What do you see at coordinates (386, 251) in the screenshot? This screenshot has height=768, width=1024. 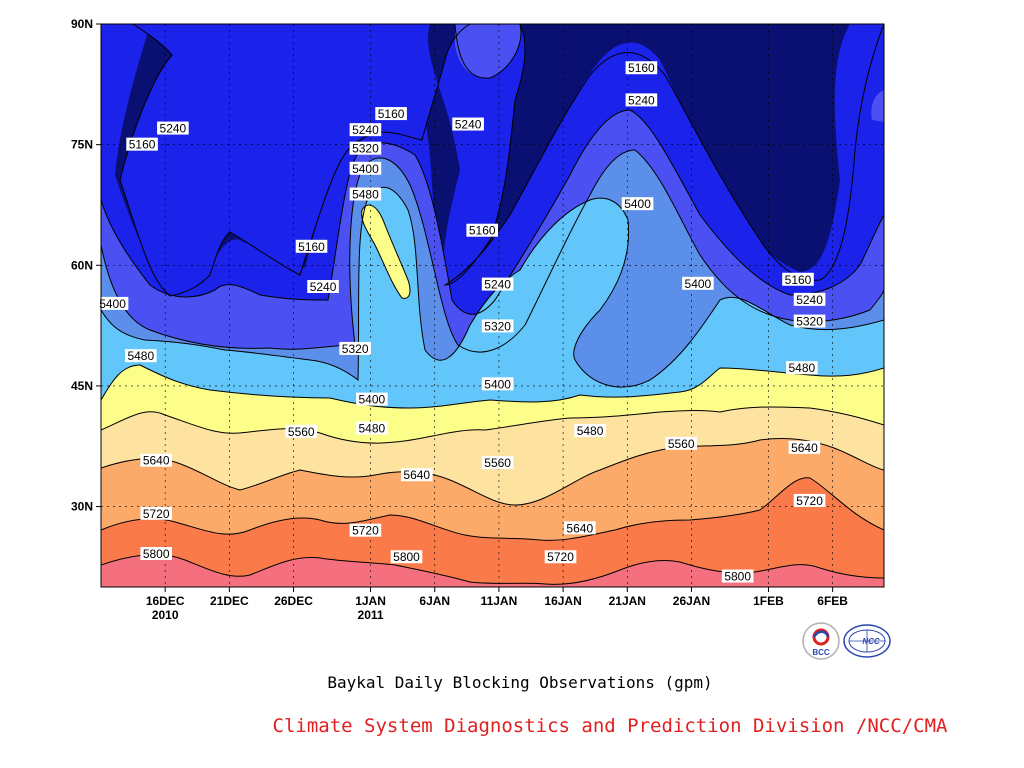 I see `contour-line-5480-blob` at bounding box center [386, 251].